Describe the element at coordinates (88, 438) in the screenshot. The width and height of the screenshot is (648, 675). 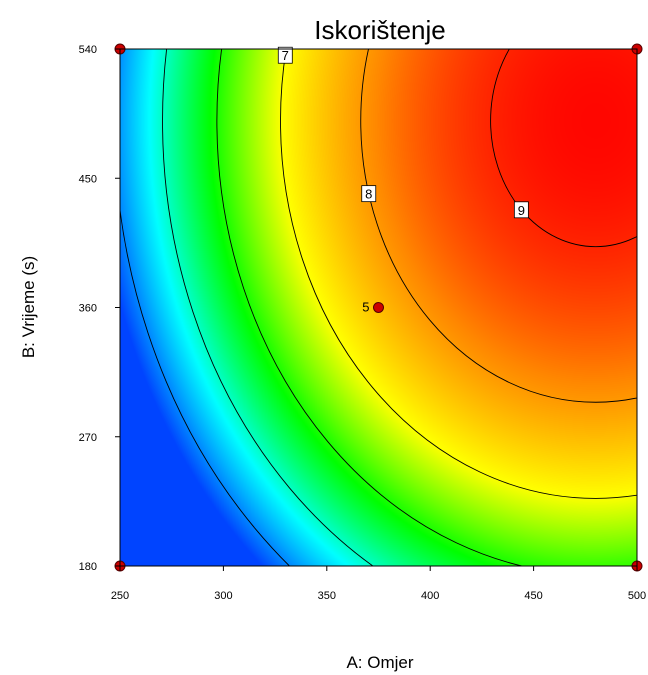
I see `y-tick-label: 270` at that location.